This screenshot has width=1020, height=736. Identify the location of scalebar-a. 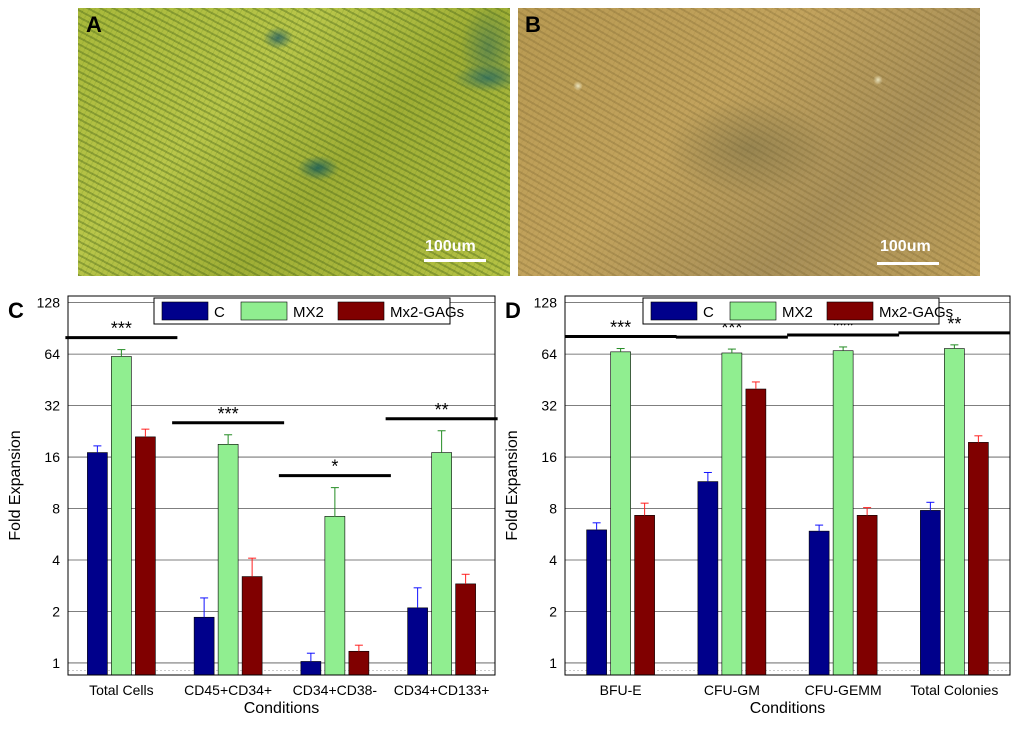
(455, 260).